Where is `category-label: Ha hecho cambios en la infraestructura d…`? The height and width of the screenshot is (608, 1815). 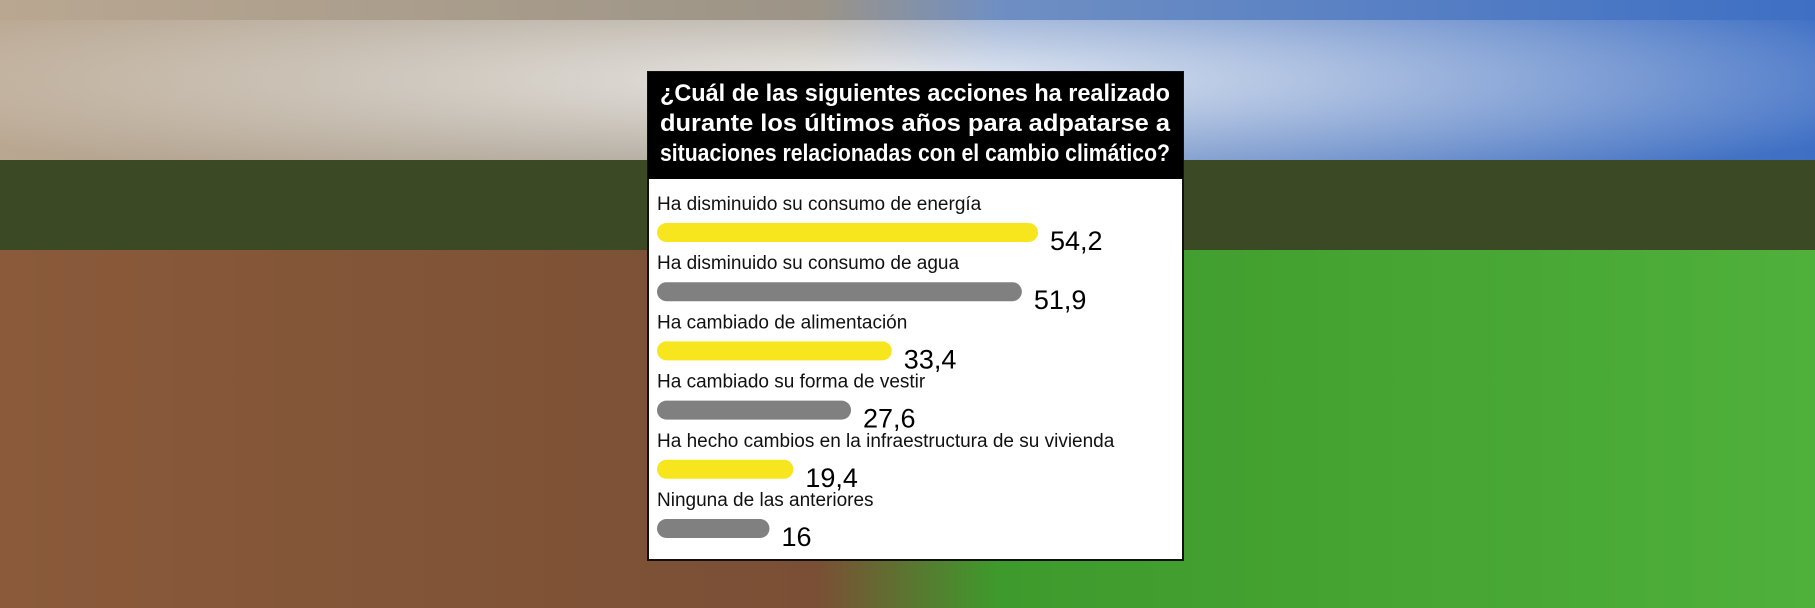
category-label: Ha hecho cambios en la infraestructura d… is located at coordinates (886, 441).